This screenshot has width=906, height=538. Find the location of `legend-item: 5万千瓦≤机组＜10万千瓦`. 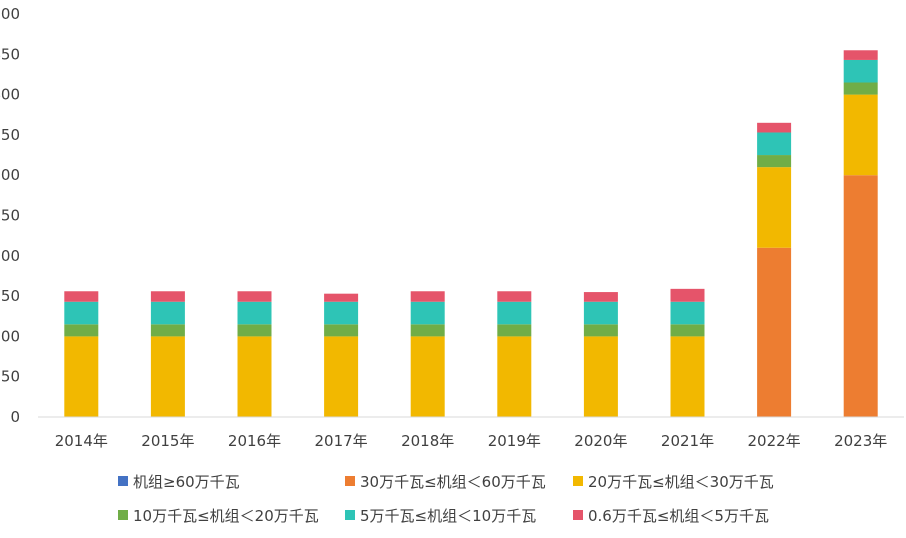

legend-item: 5万千瓦≤机组＜10万千瓦 is located at coordinates (440, 516).